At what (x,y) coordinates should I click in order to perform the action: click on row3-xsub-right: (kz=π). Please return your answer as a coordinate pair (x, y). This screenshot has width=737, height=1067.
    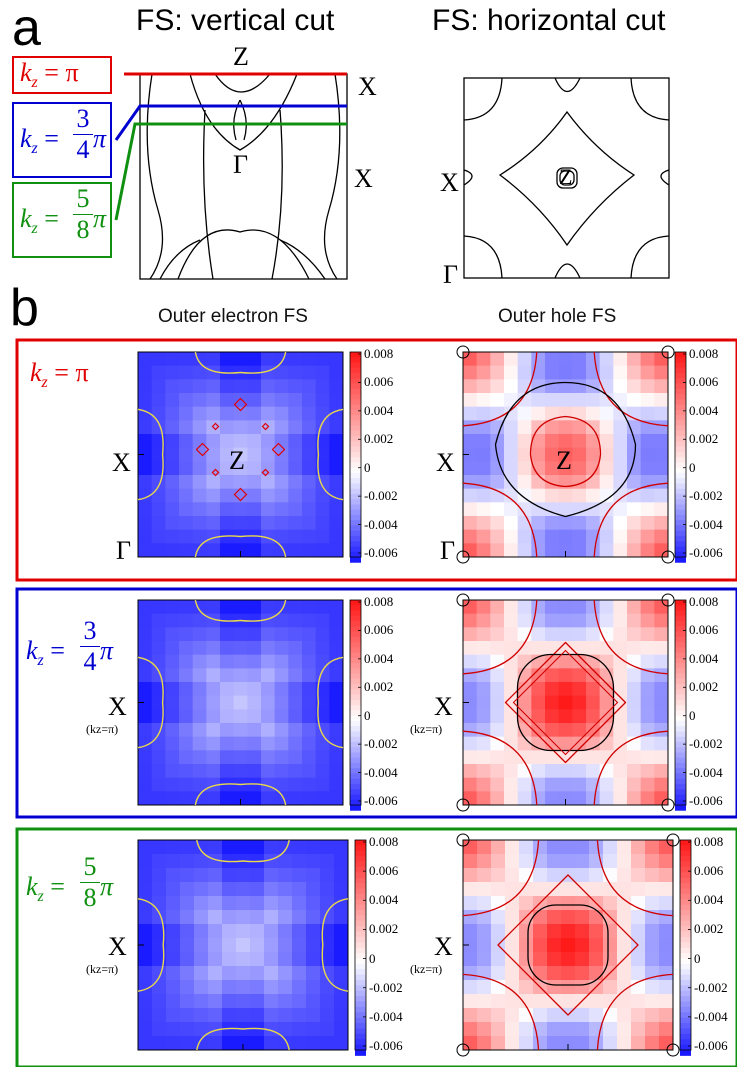
    Looking at the image, I should click on (426, 969).